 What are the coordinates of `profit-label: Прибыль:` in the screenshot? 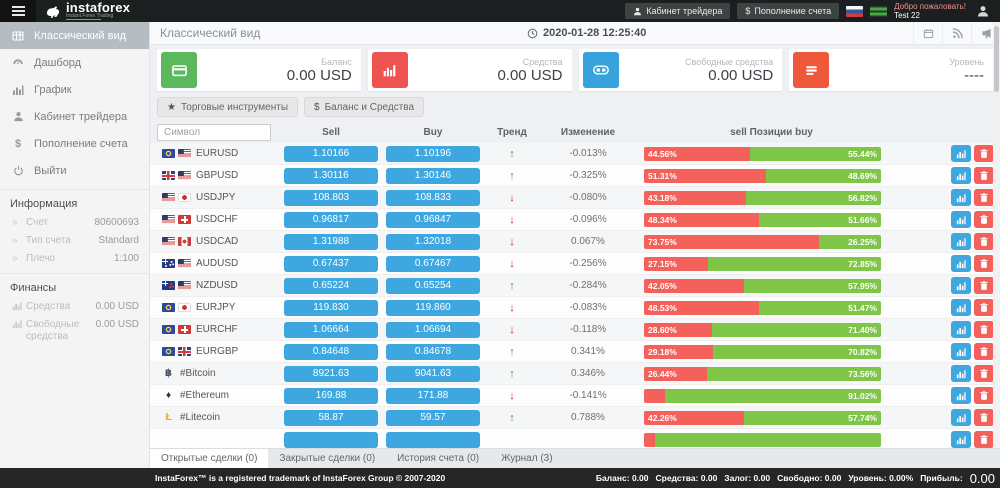 It's located at (941, 478).